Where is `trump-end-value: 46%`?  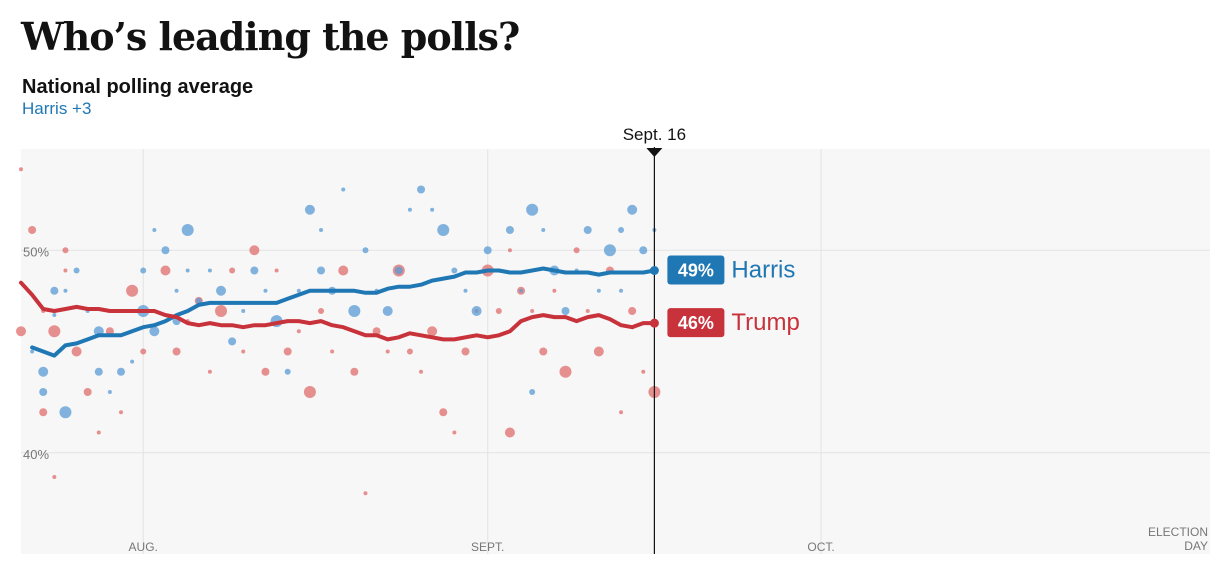 trump-end-value: 46% is located at coordinates (696, 323).